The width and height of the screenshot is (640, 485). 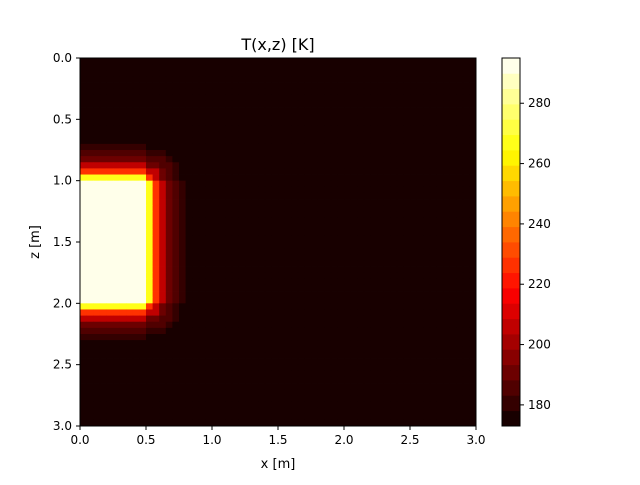 I want to click on colorbar-band, so click(x=511, y=388).